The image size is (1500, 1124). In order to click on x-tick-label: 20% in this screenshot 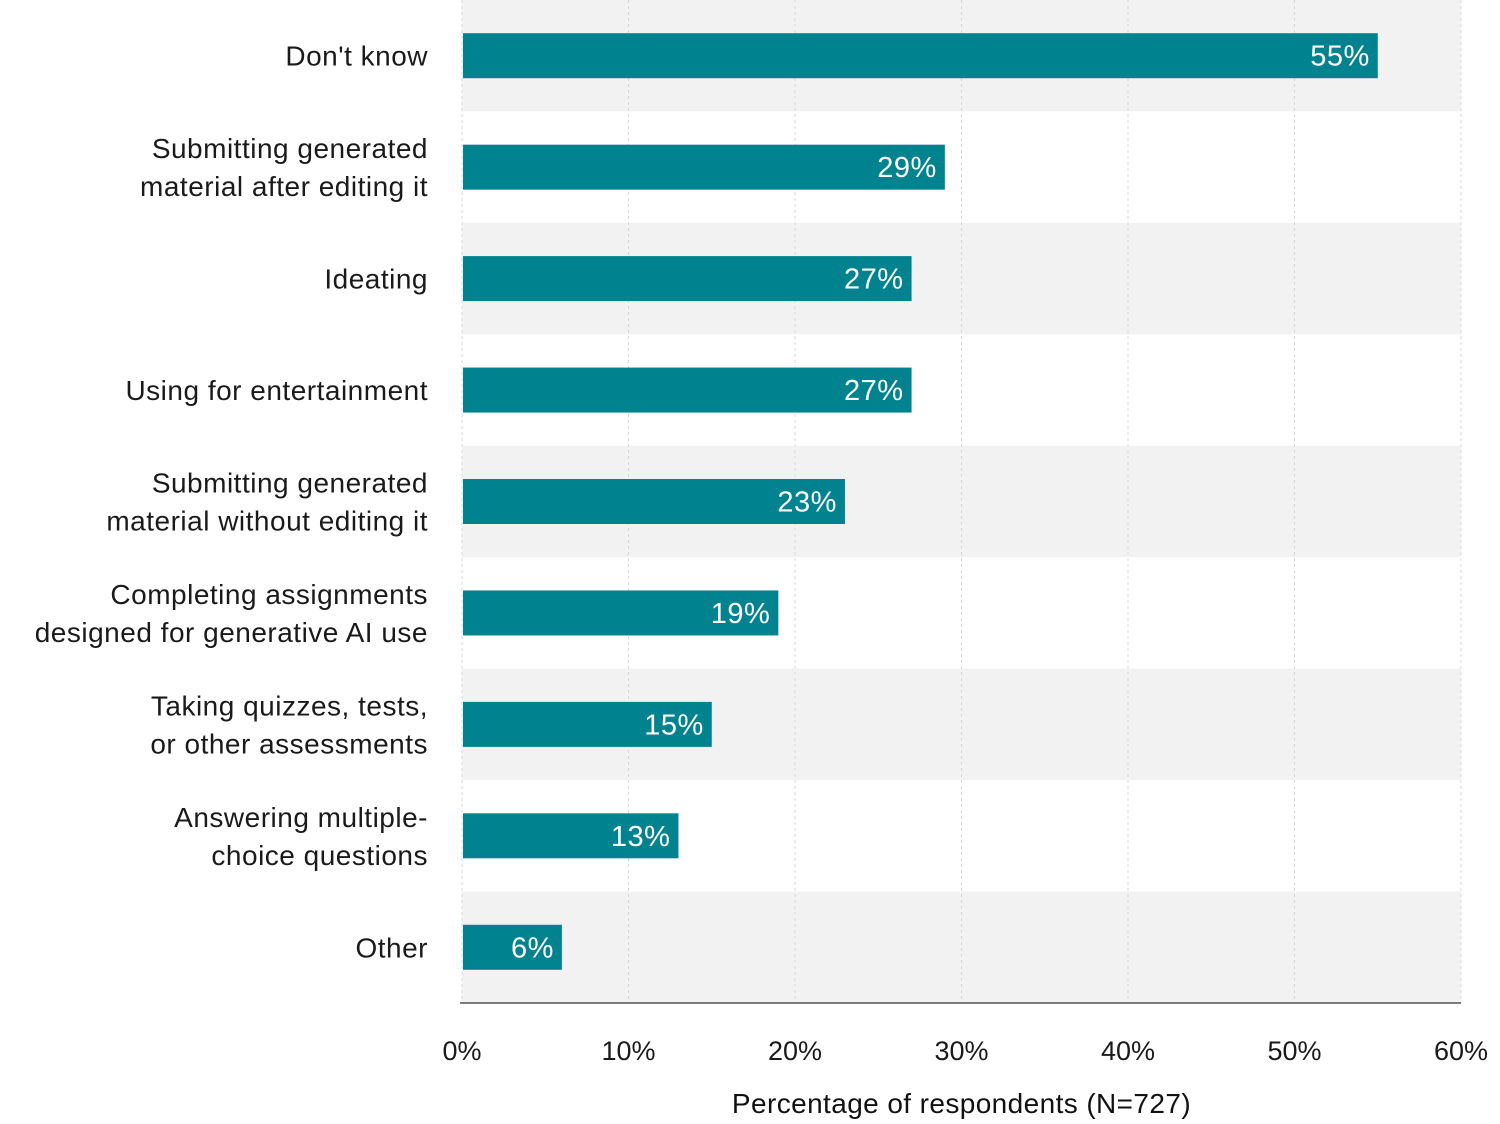, I will do `click(795, 1051)`.